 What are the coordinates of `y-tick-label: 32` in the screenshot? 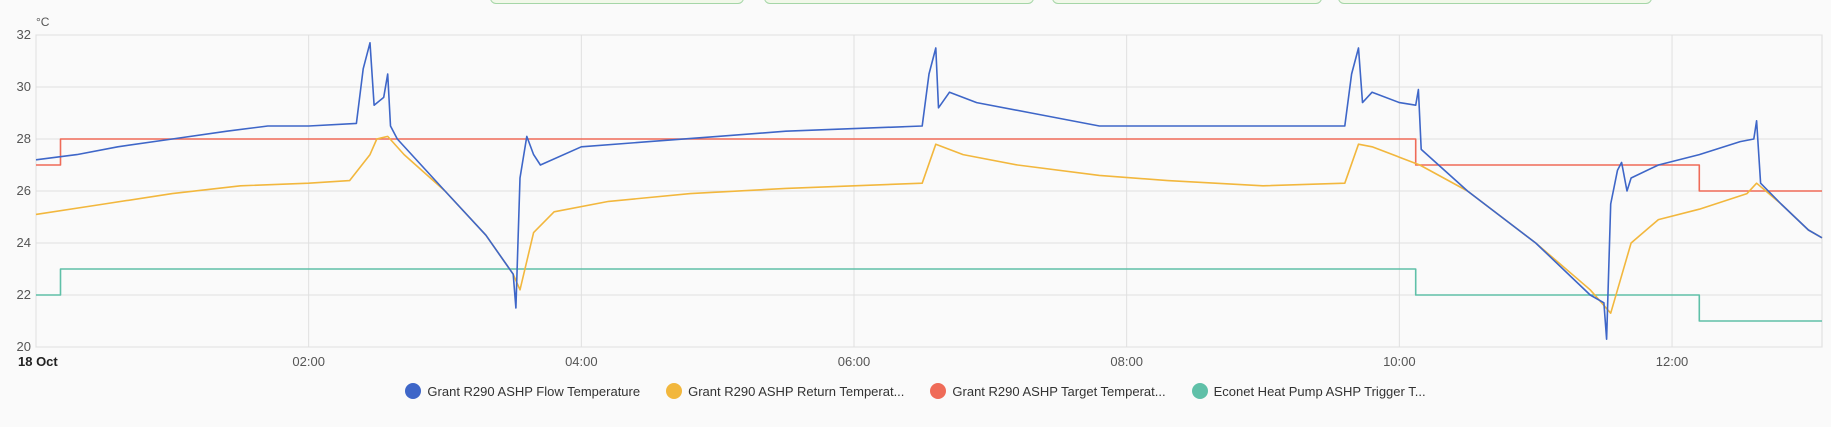 It's located at (24, 34).